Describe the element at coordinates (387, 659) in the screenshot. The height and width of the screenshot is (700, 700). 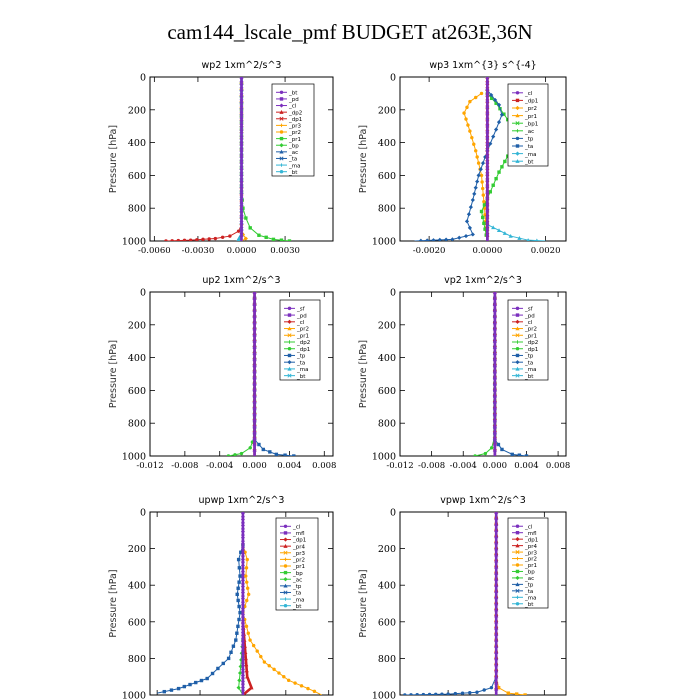
I see `y-tick-label: 800` at that location.